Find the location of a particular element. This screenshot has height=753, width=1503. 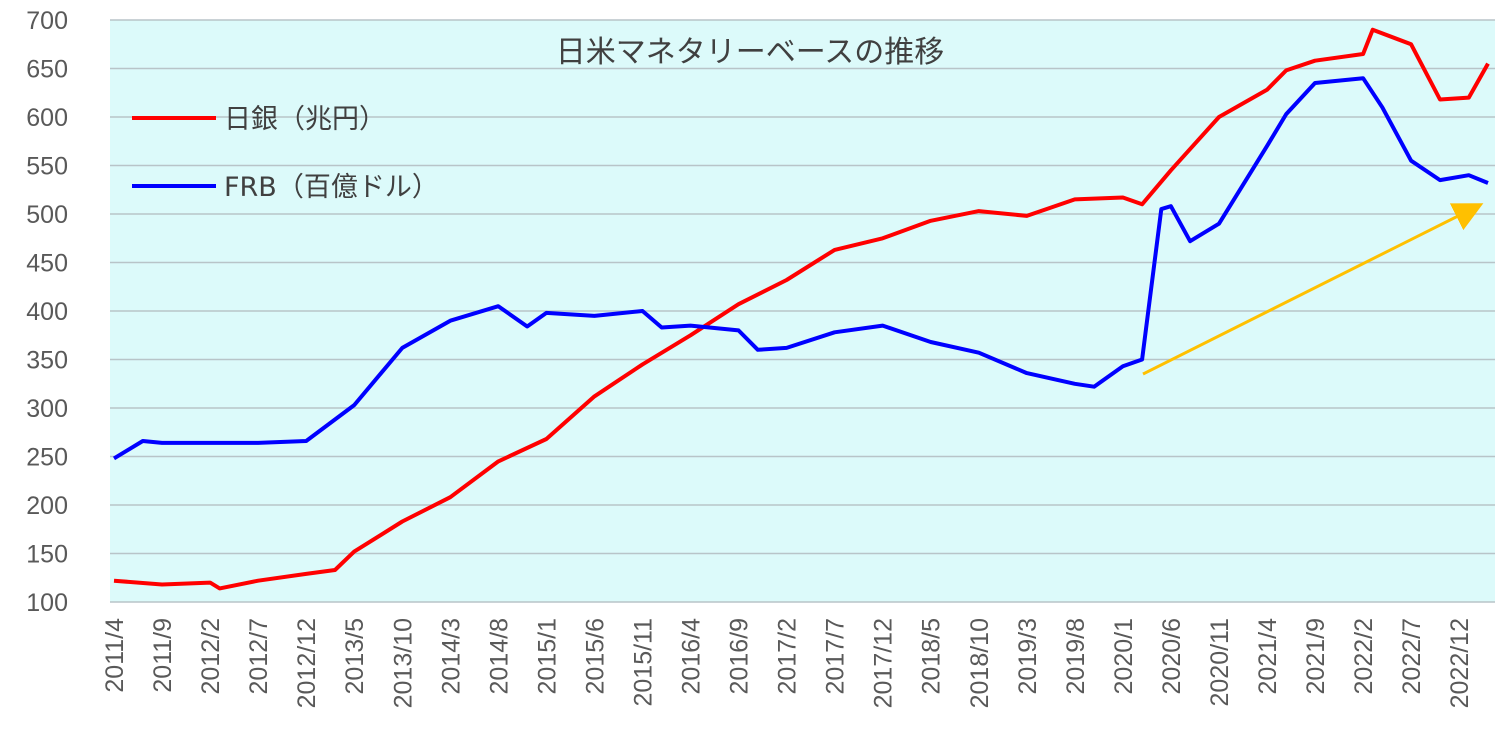

x-tick-label: 2014/3 is located at coordinates (451, 656).